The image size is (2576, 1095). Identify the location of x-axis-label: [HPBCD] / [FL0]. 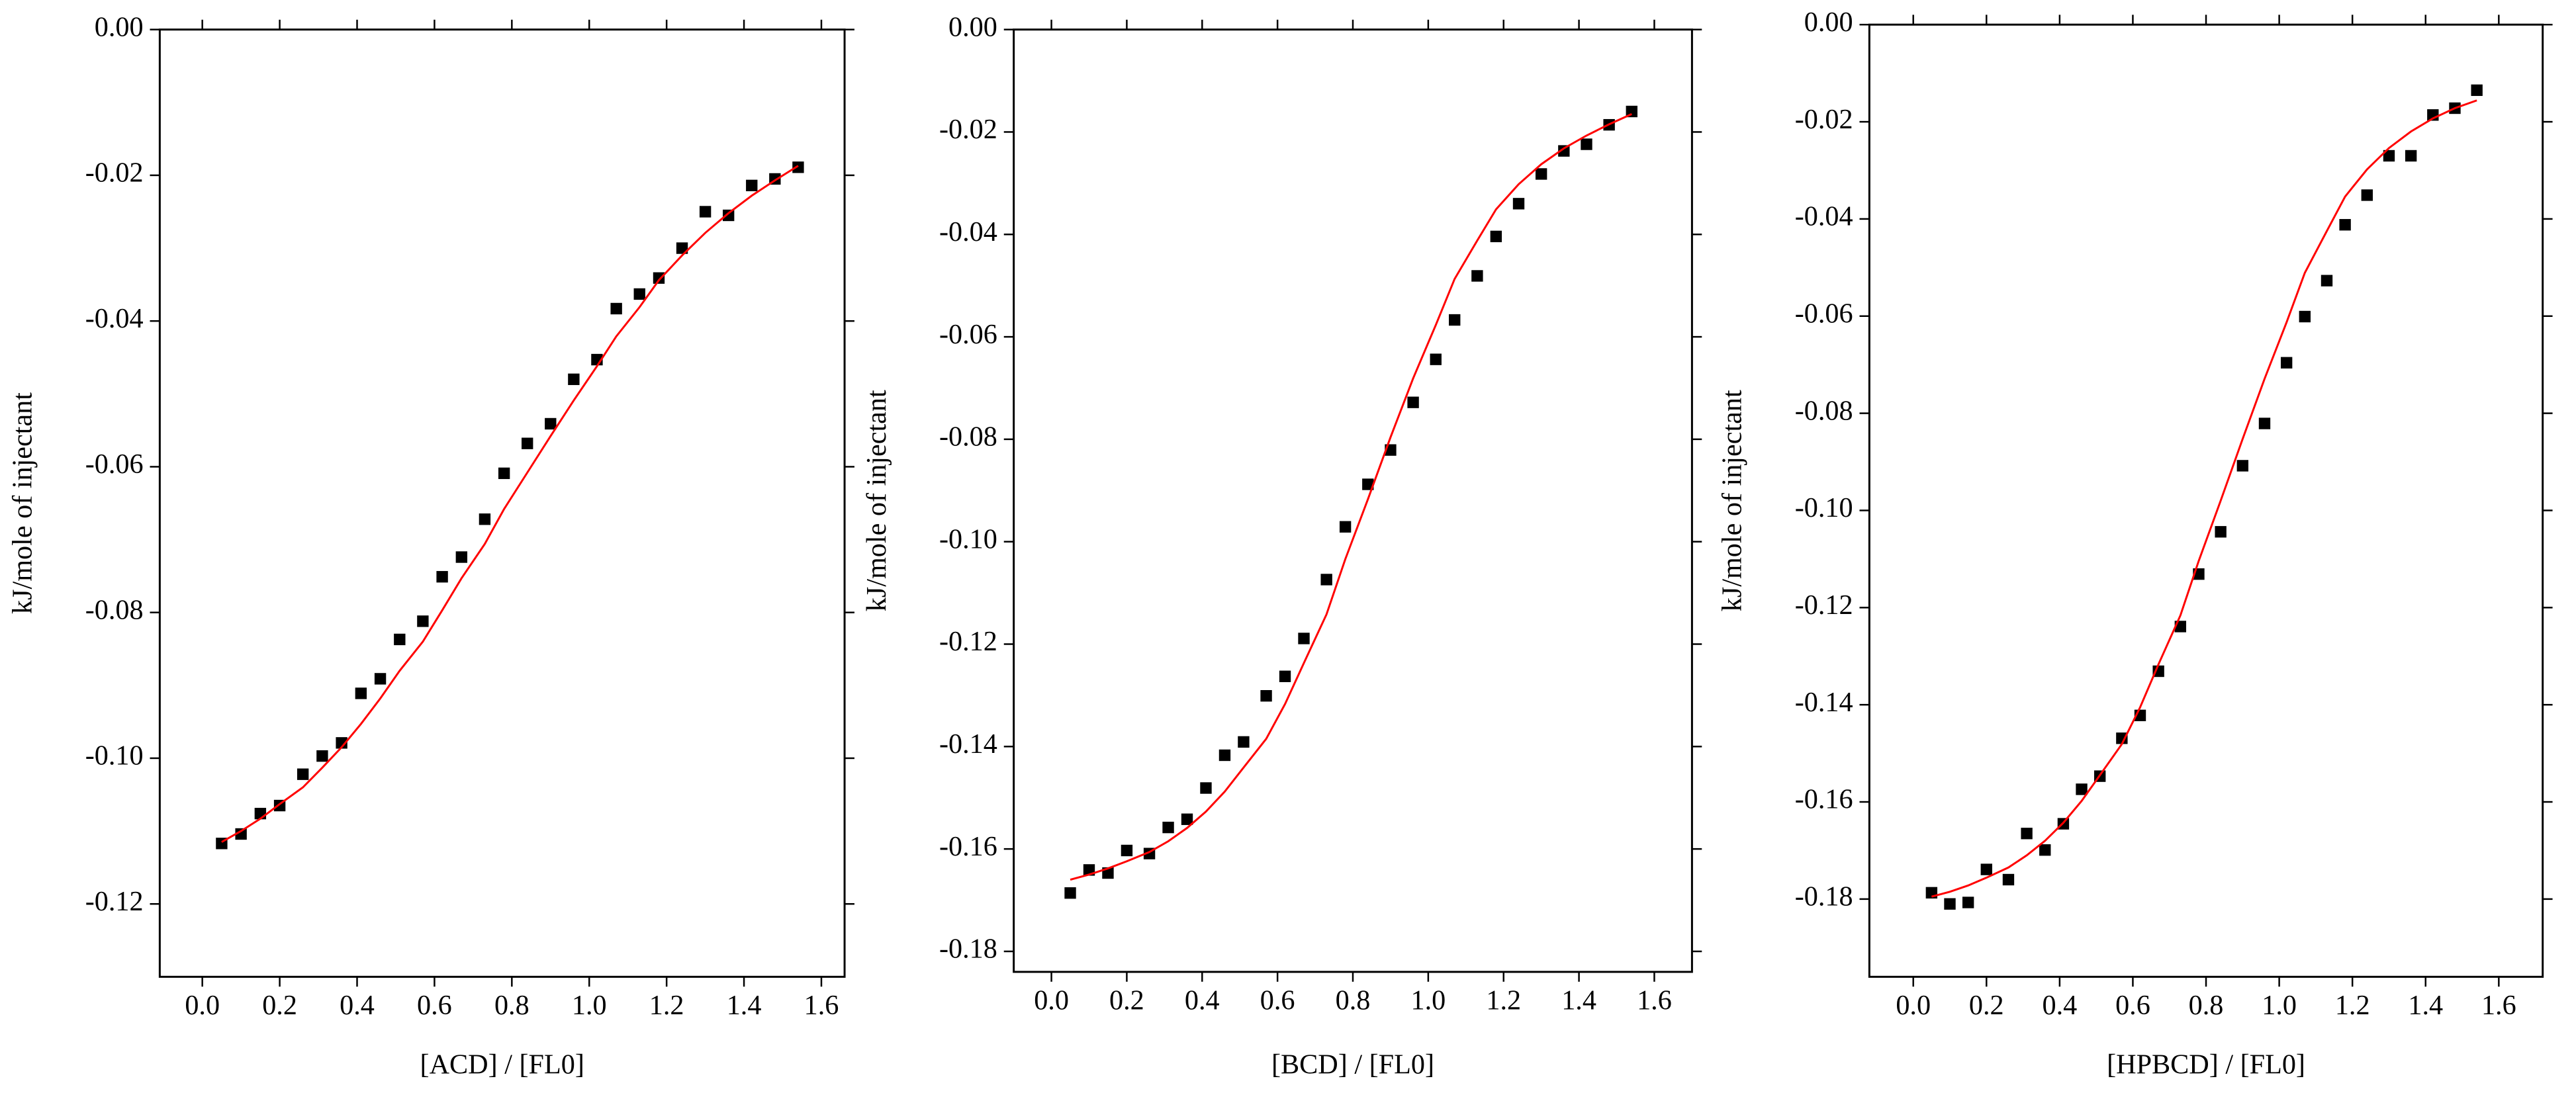
(2206, 1064).